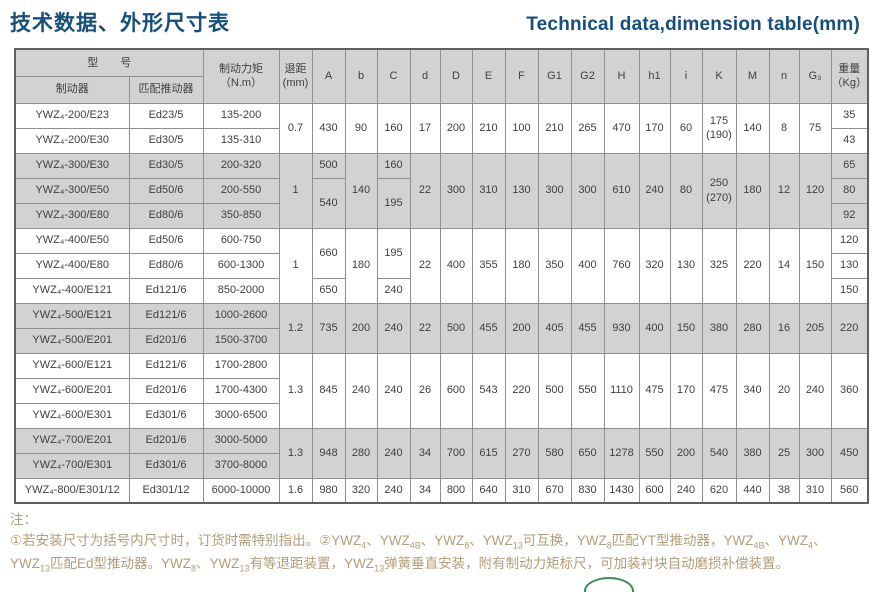  I want to click on table-cell: YWZ₄-400/E50, so click(72, 240).